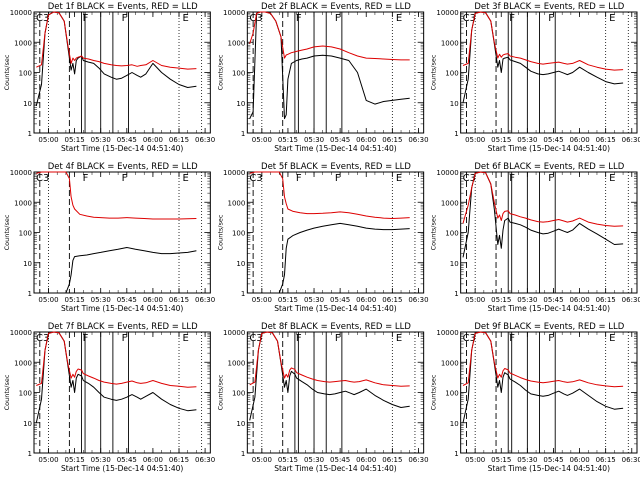  I want to click on chart-title: Det 5f BLACK = Events, RED = LLD, so click(336, 167).